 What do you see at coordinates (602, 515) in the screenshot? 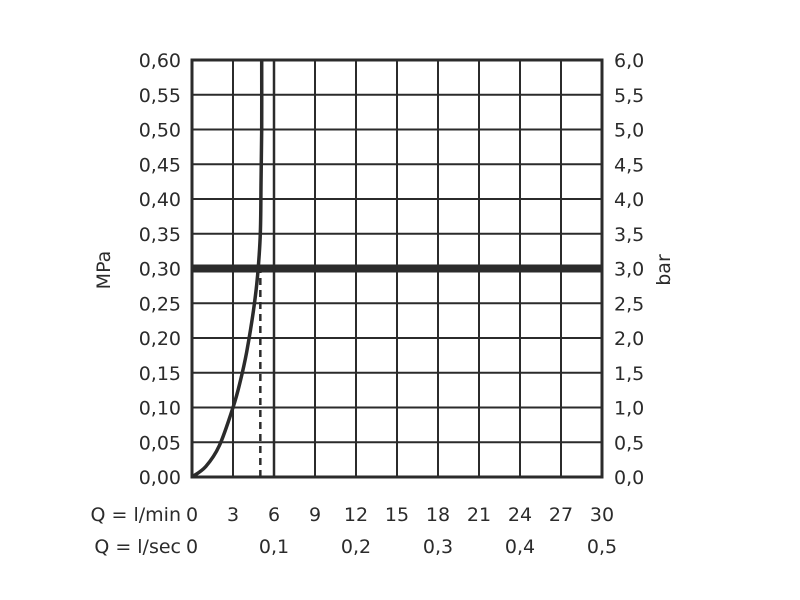
I see `x-tick-lmin: 30` at bounding box center [602, 515].